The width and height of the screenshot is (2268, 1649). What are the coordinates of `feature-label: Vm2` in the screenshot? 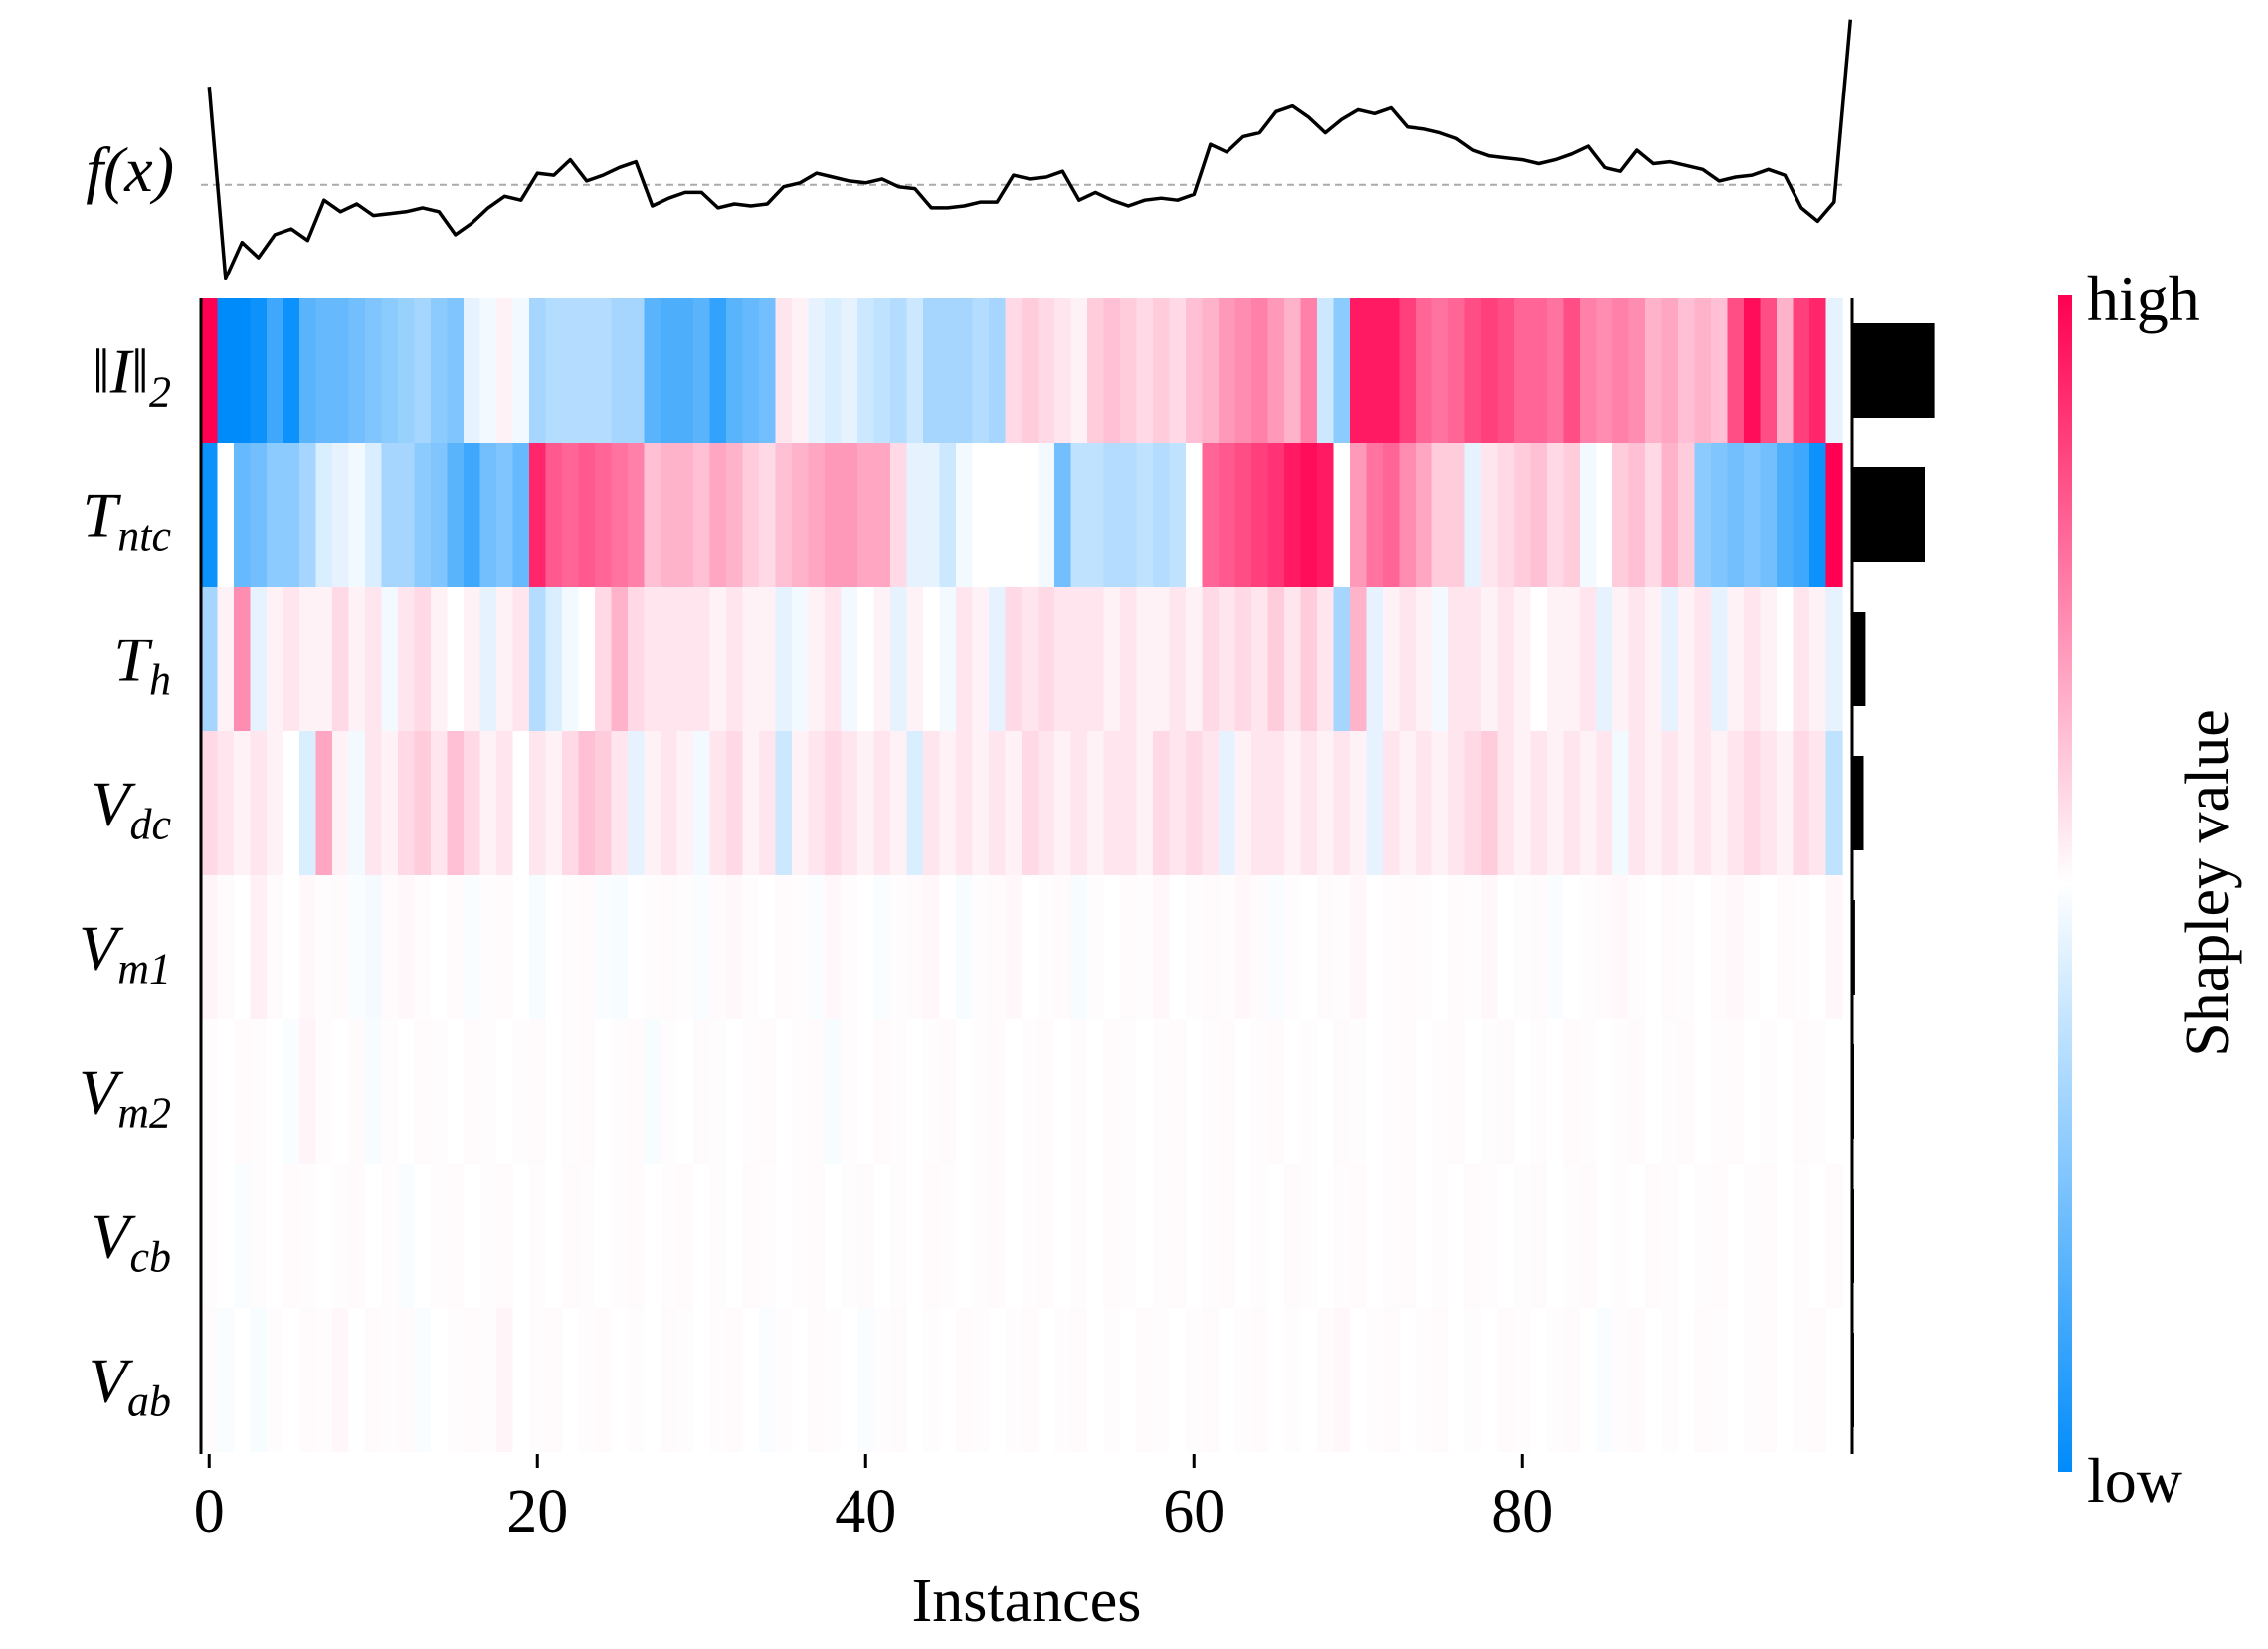 It's located at (125, 1097).